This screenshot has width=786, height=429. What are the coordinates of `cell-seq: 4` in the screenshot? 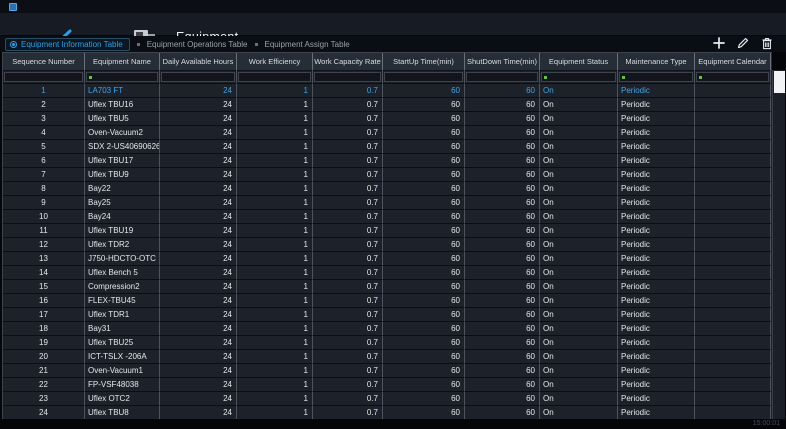 It's located at (44, 133).